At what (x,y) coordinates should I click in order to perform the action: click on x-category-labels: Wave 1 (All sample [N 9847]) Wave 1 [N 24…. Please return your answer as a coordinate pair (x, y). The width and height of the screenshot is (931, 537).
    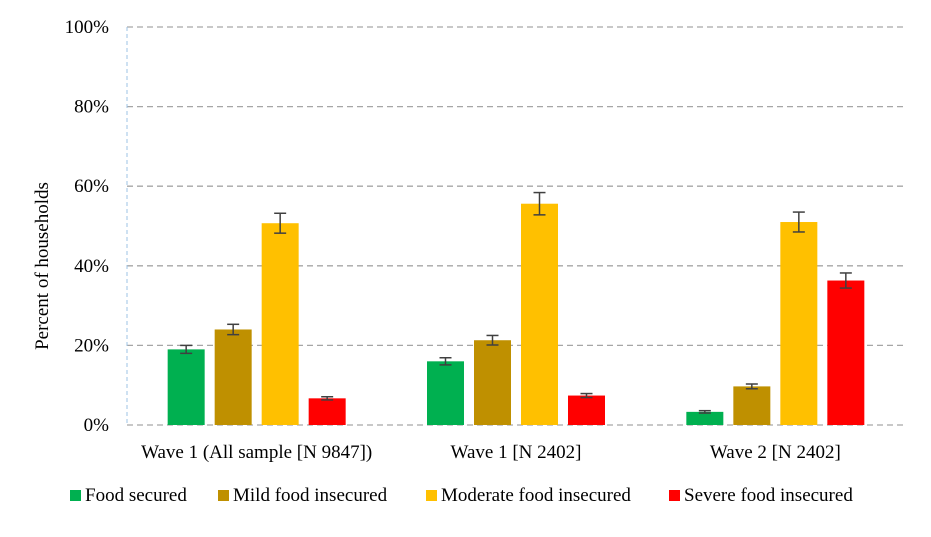
    Looking at the image, I should click on (491, 452).